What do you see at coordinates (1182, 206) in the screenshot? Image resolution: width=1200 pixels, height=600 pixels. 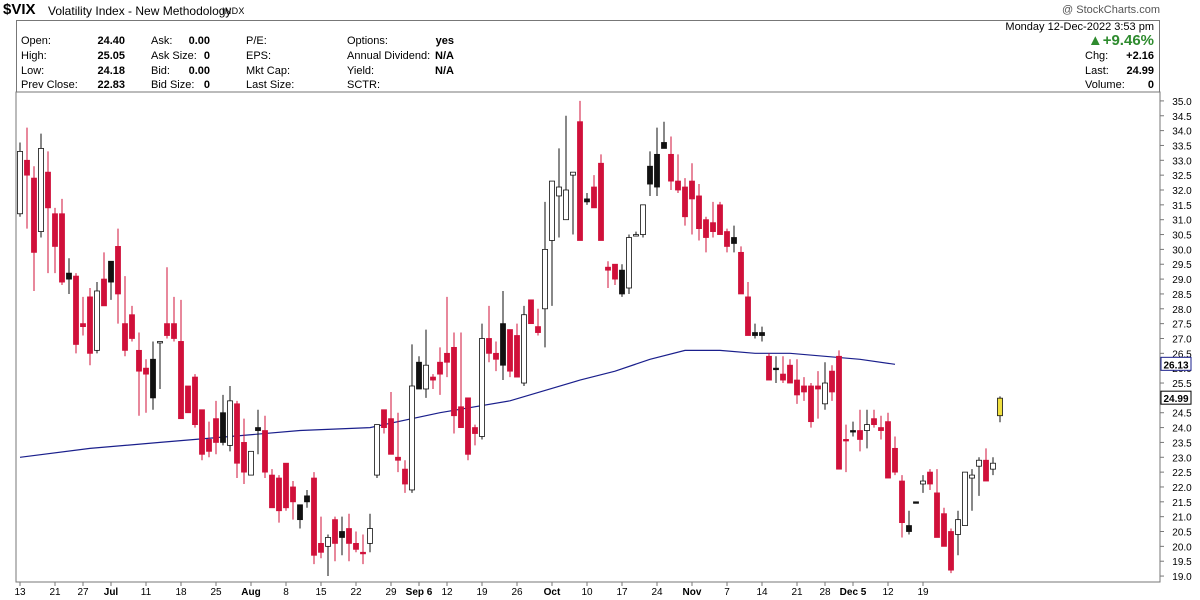 I see `y-tick-label: 31.5` at bounding box center [1182, 206].